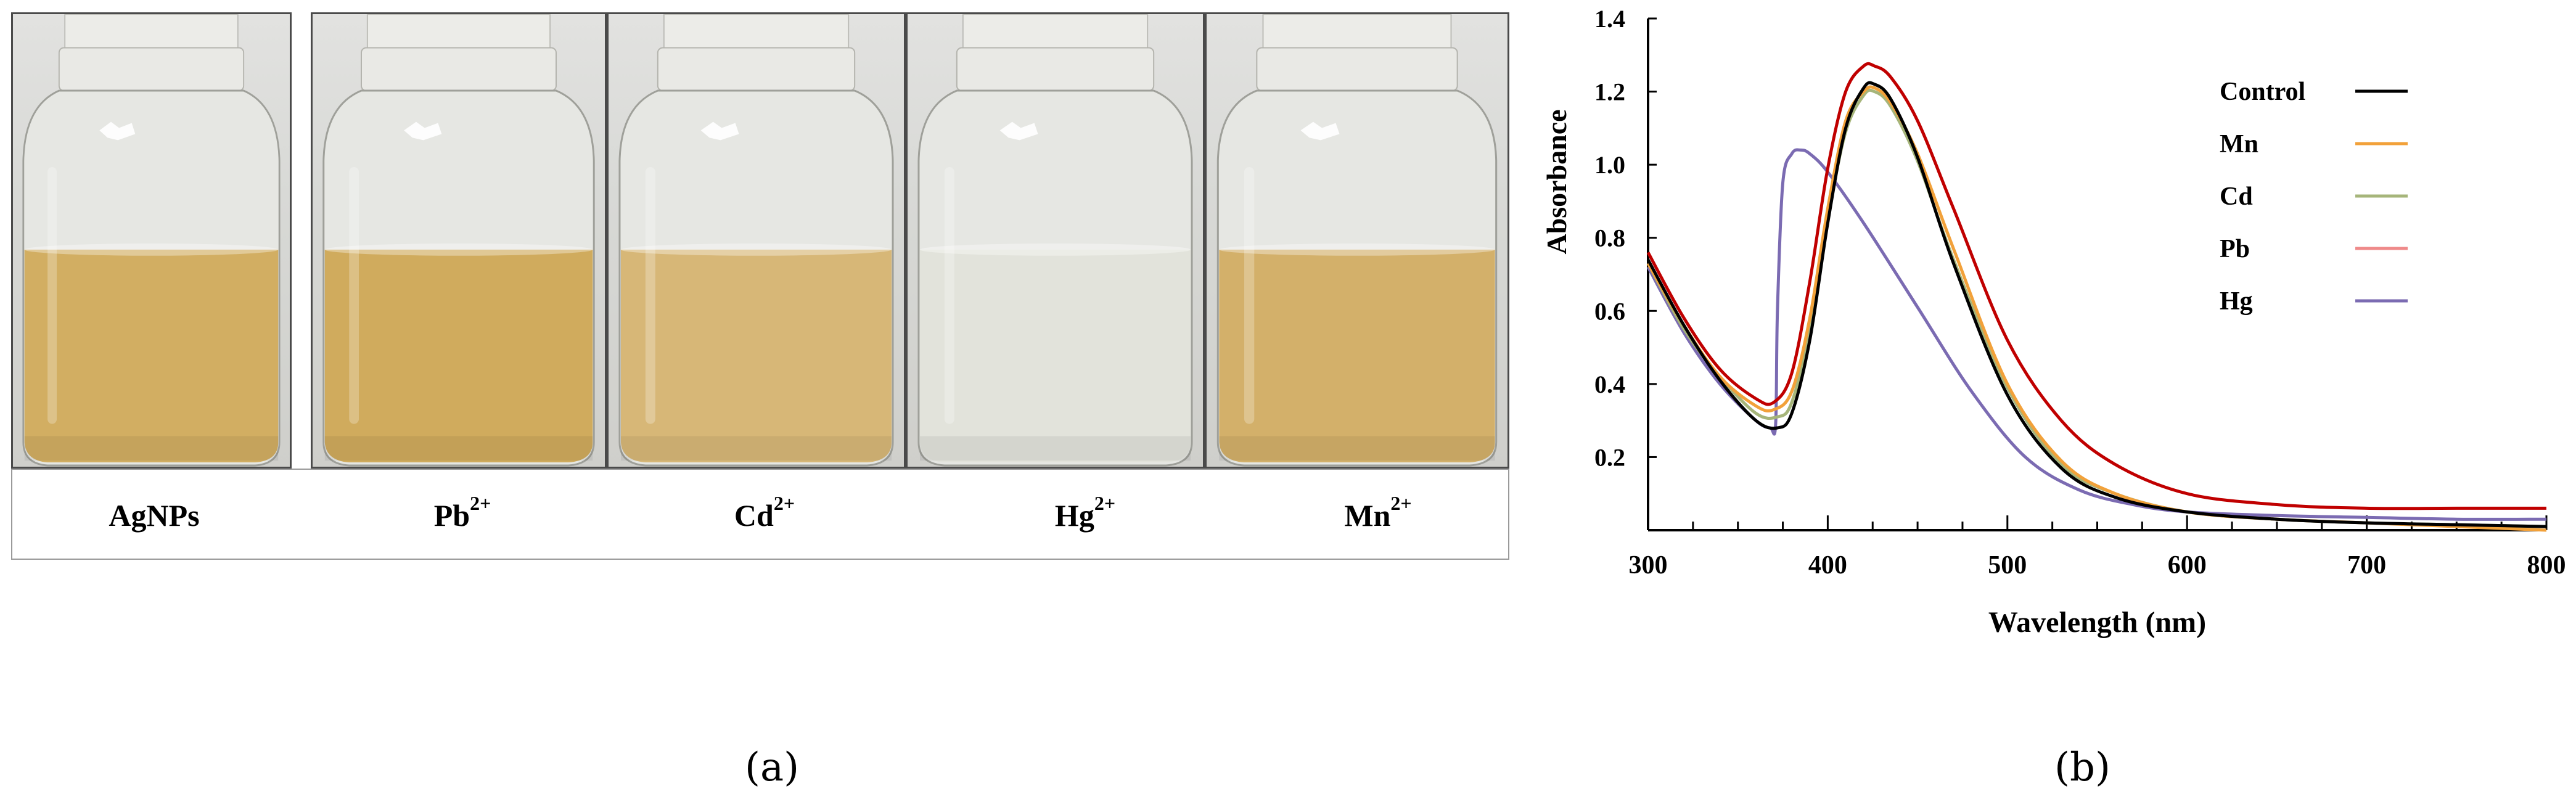 The height and width of the screenshot is (807, 2576). What do you see at coordinates (1649, 565) in the screenshot?
I see `x-tick-label: 300` at bounding box center [1649, 565].